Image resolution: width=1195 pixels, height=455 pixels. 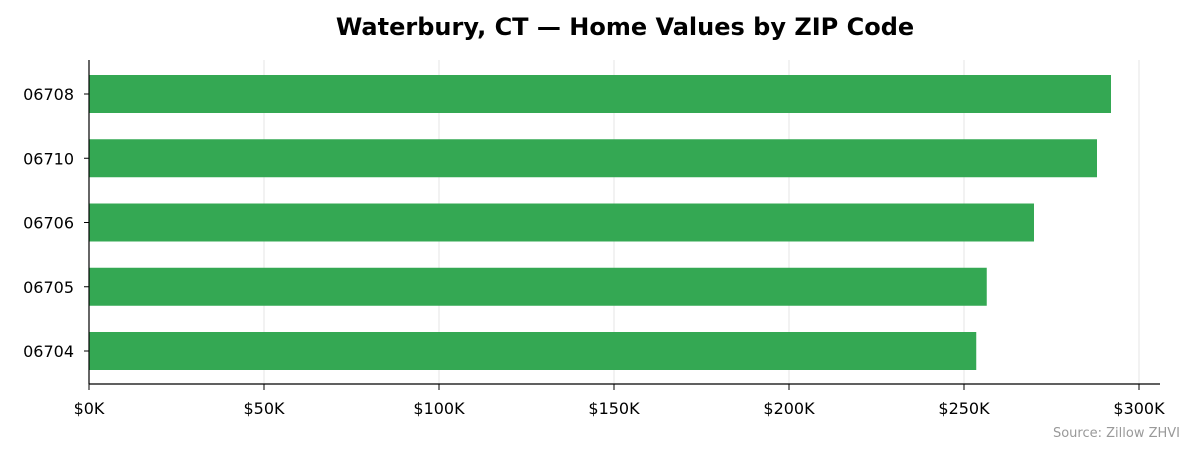 What do you see at coordinates (1116, 433) in the screenshot?
I see `source-note: Source: Zillow ZHVI` at bounding box center [1116, 433].